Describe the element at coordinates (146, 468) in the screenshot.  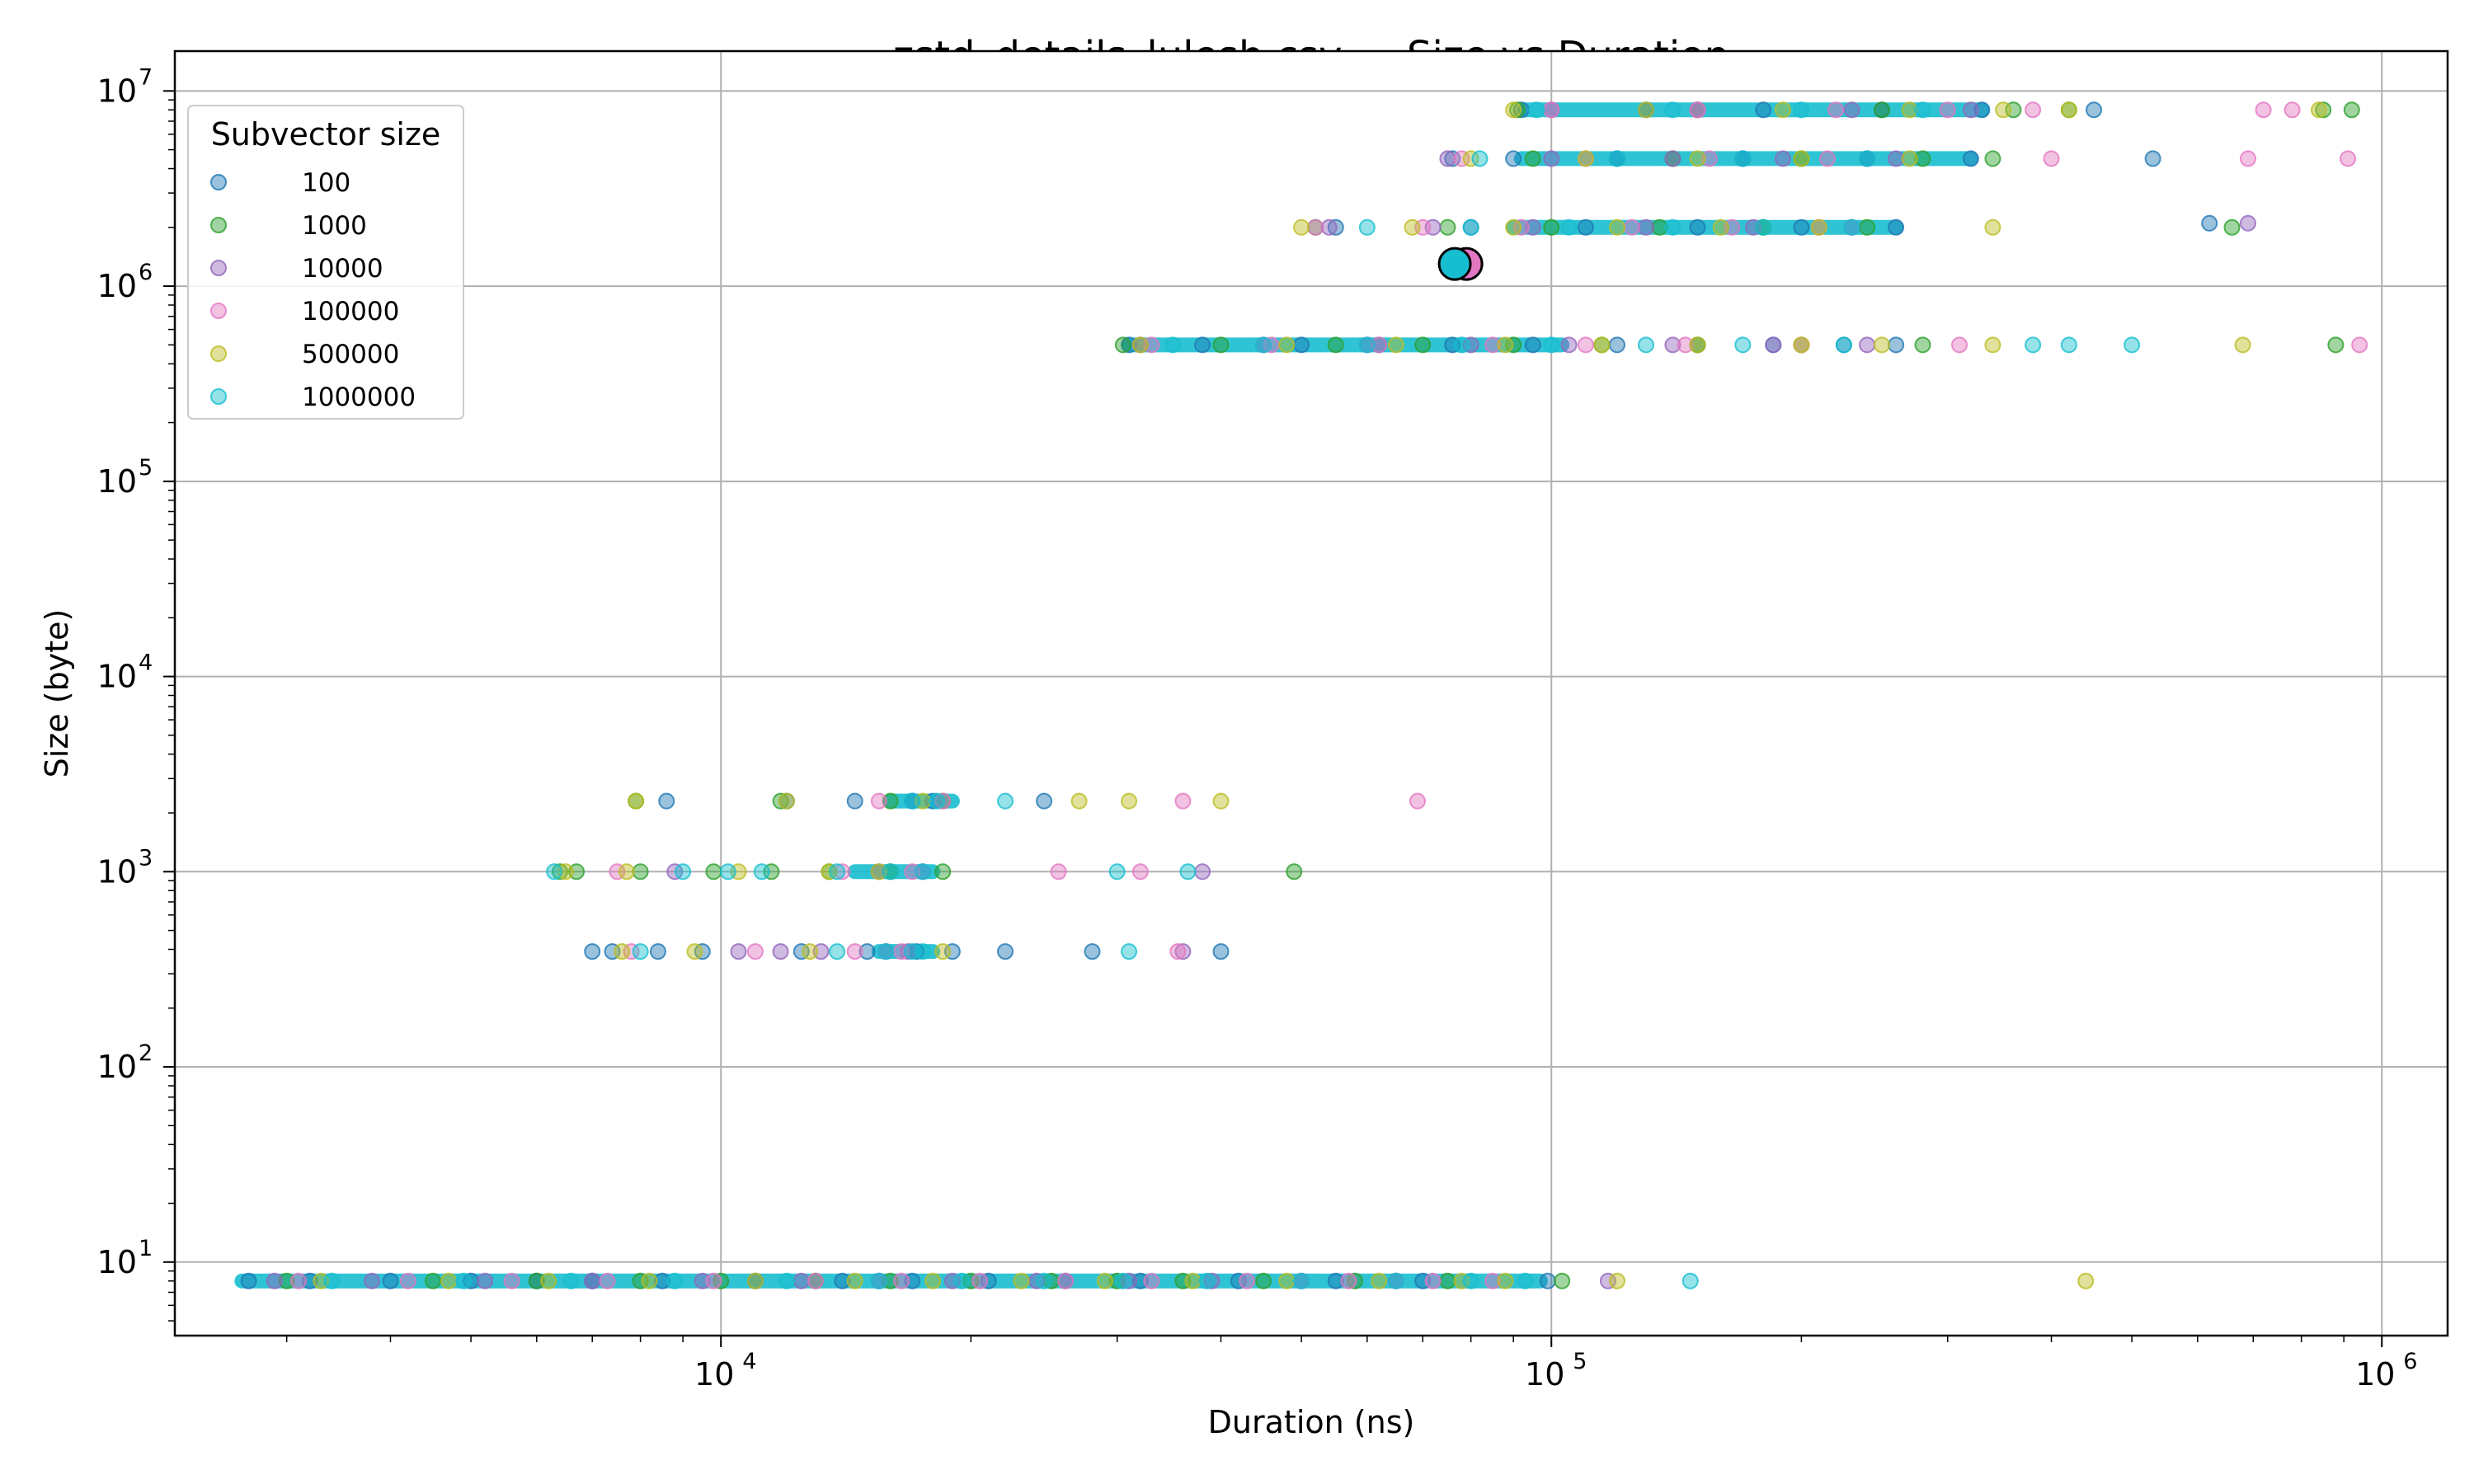
I see `y-tick-exponent: 5` at that location.